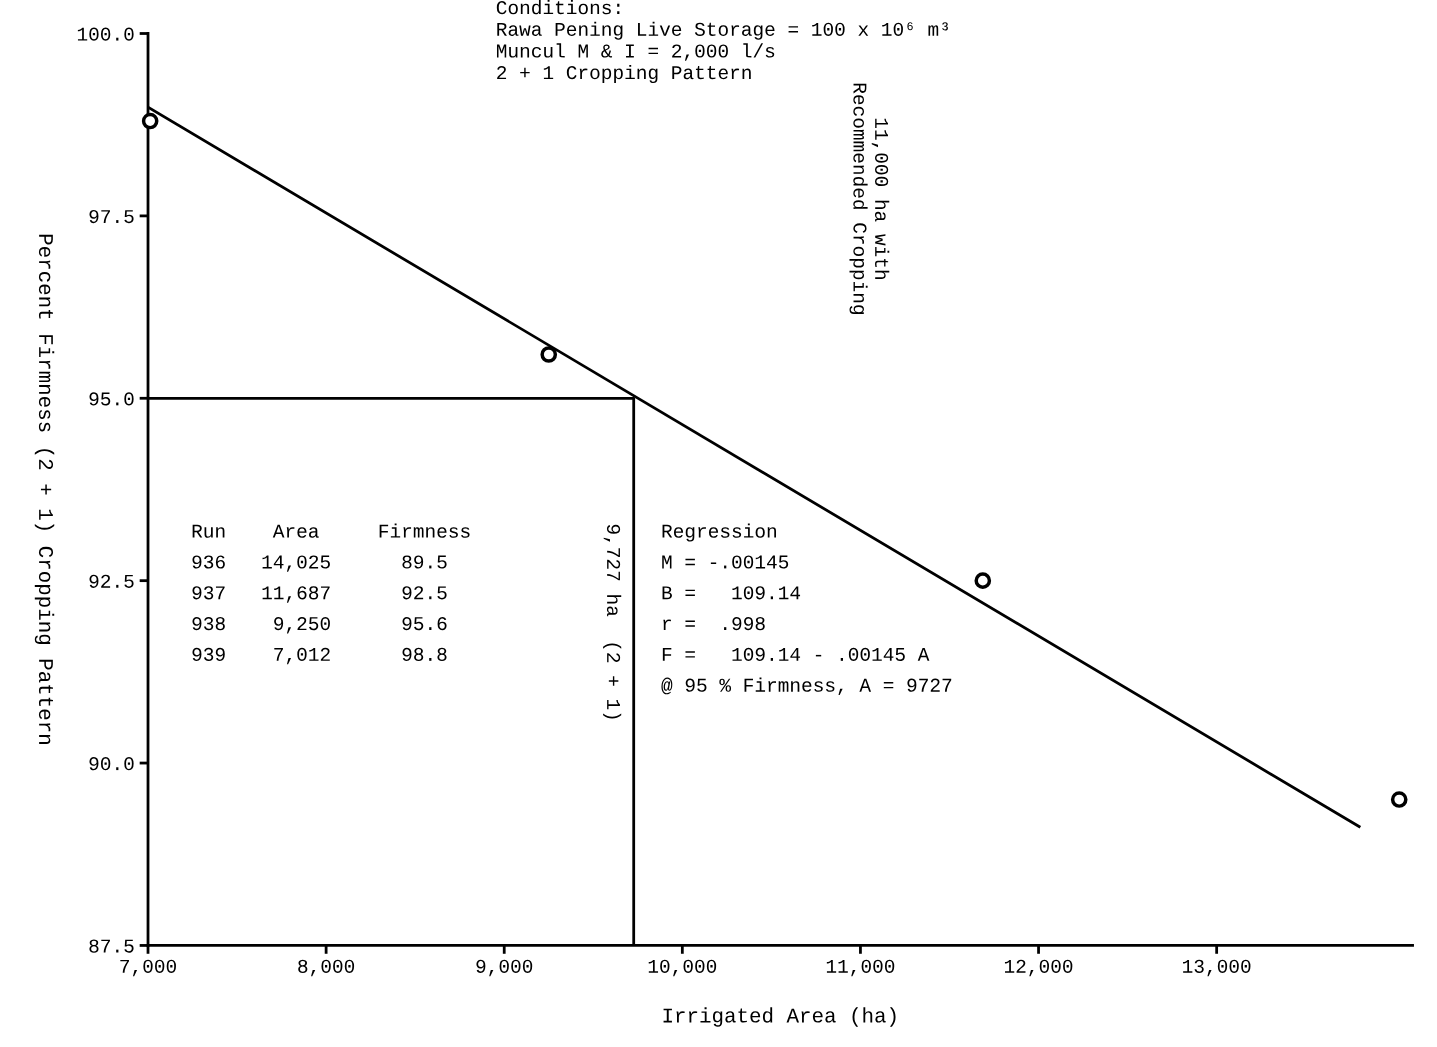  What do you see at coordinates (326, 968) in the screenshot?
I see `x-tick-label: 8,000` at bounding box center [326, 968].